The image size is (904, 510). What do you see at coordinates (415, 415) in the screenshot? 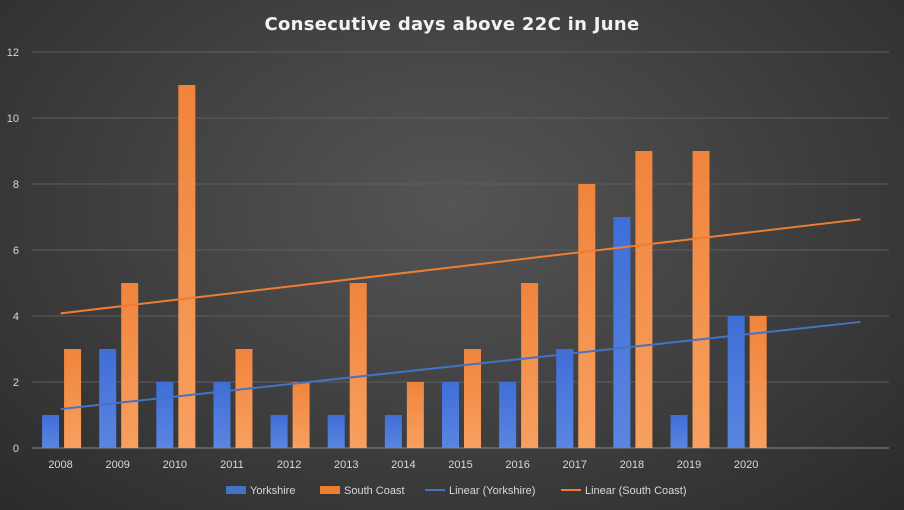
I see `bar-south-coast-2014` at bounding box center [415, 415].